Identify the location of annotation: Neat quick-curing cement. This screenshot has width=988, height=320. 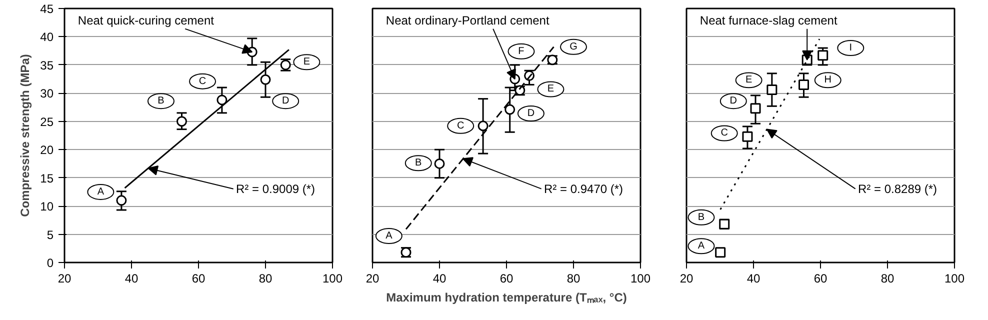
(146, 21).